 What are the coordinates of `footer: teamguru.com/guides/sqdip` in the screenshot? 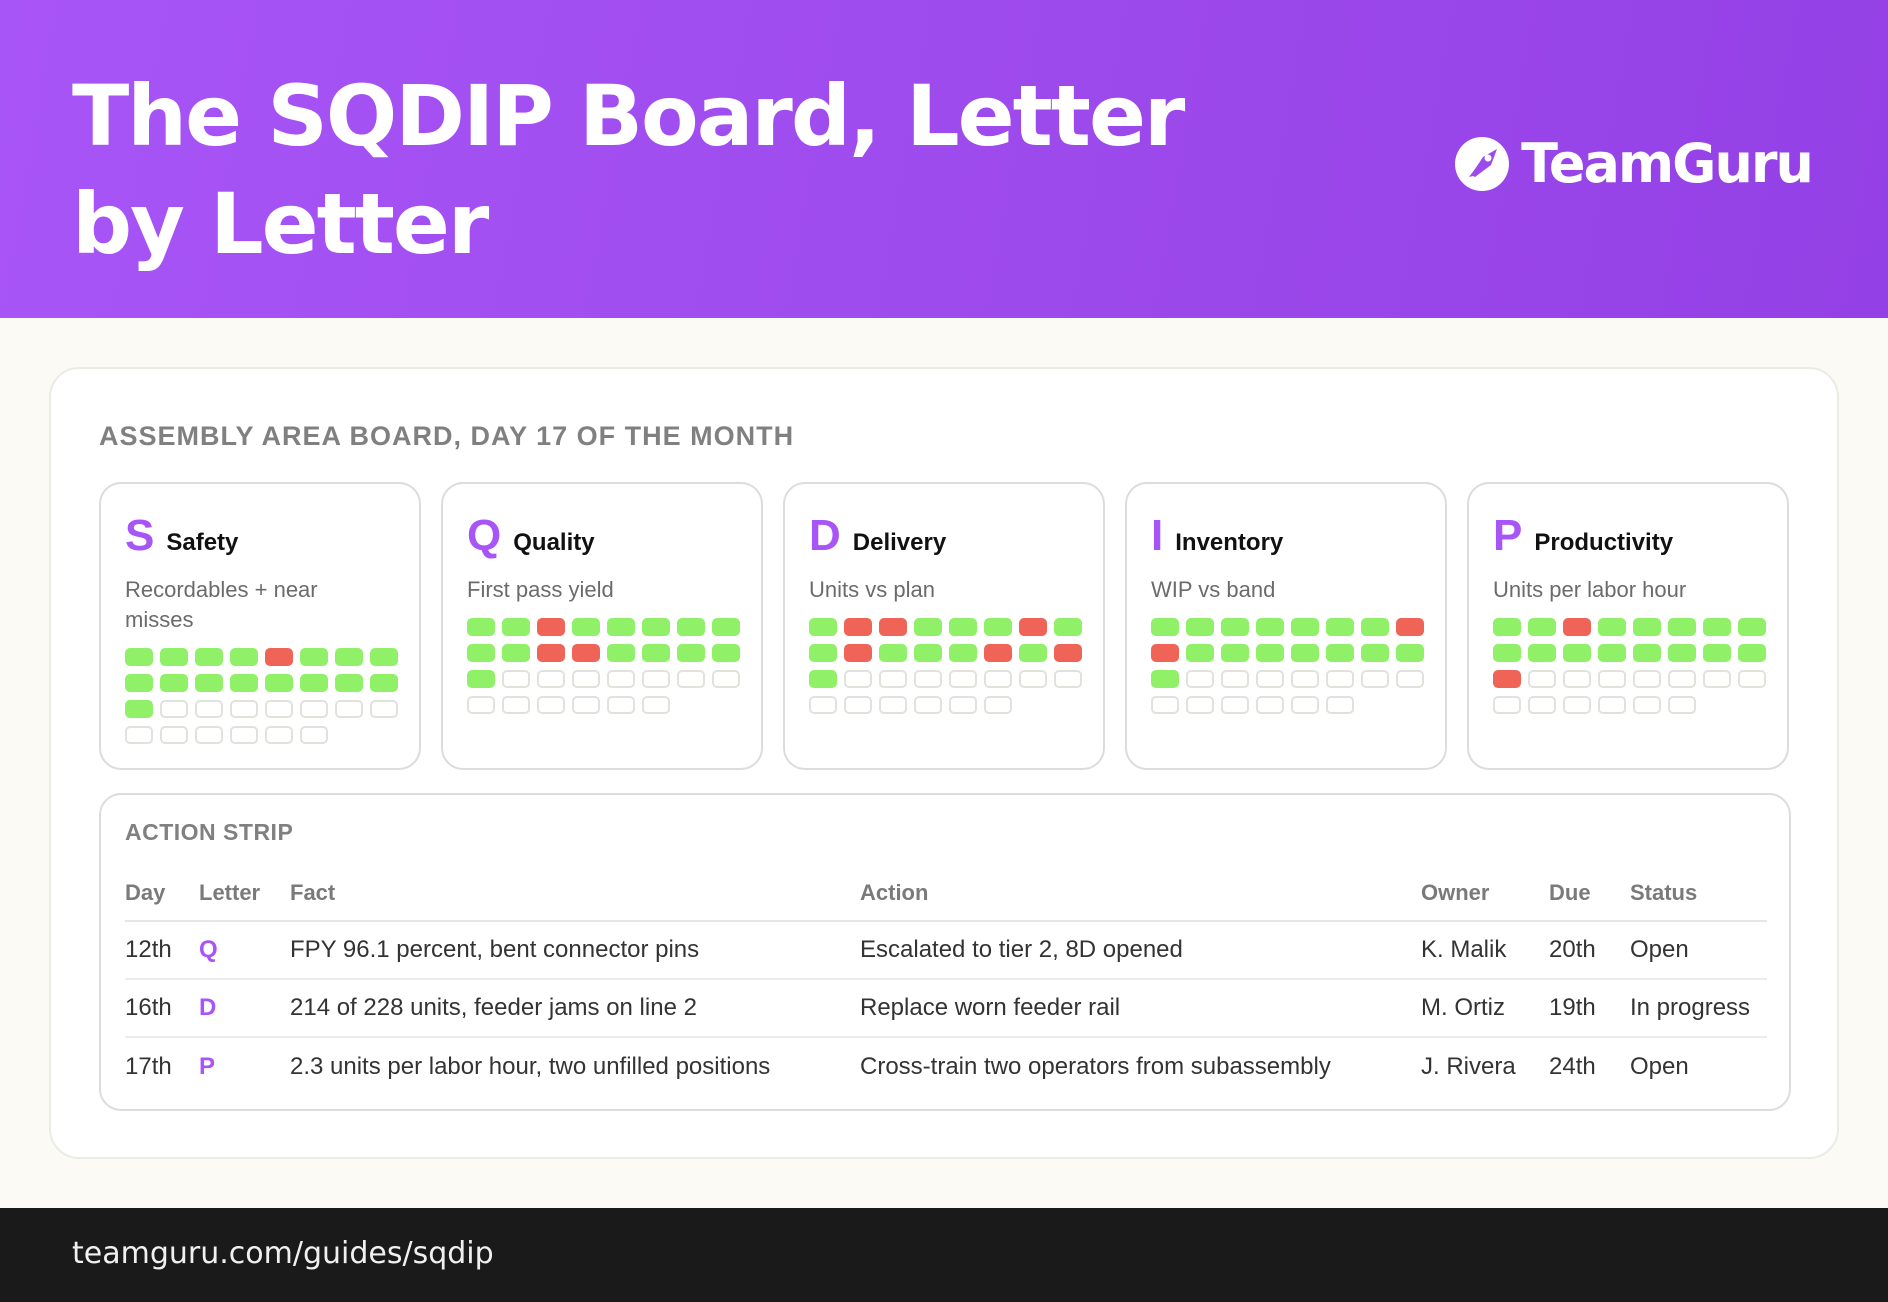 It's located at (944, 1255).